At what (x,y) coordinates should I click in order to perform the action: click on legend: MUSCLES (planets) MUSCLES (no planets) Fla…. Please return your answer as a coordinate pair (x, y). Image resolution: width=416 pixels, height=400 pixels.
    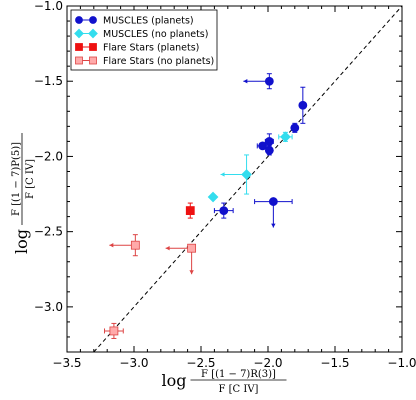
    Looking at the image, I should click on (144, 40).